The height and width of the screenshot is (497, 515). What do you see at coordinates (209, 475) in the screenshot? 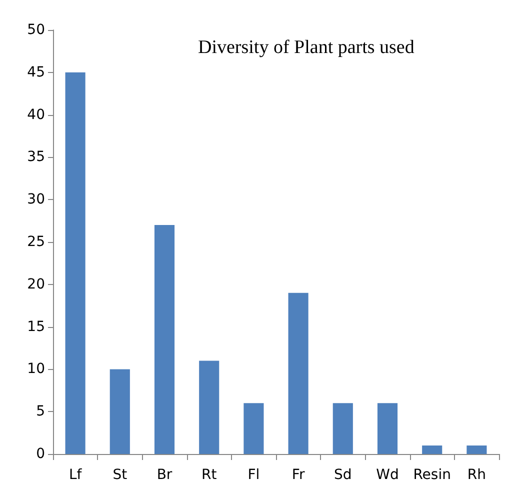
I see `x-tick-label: Rt` at bounding box center [209, 475].